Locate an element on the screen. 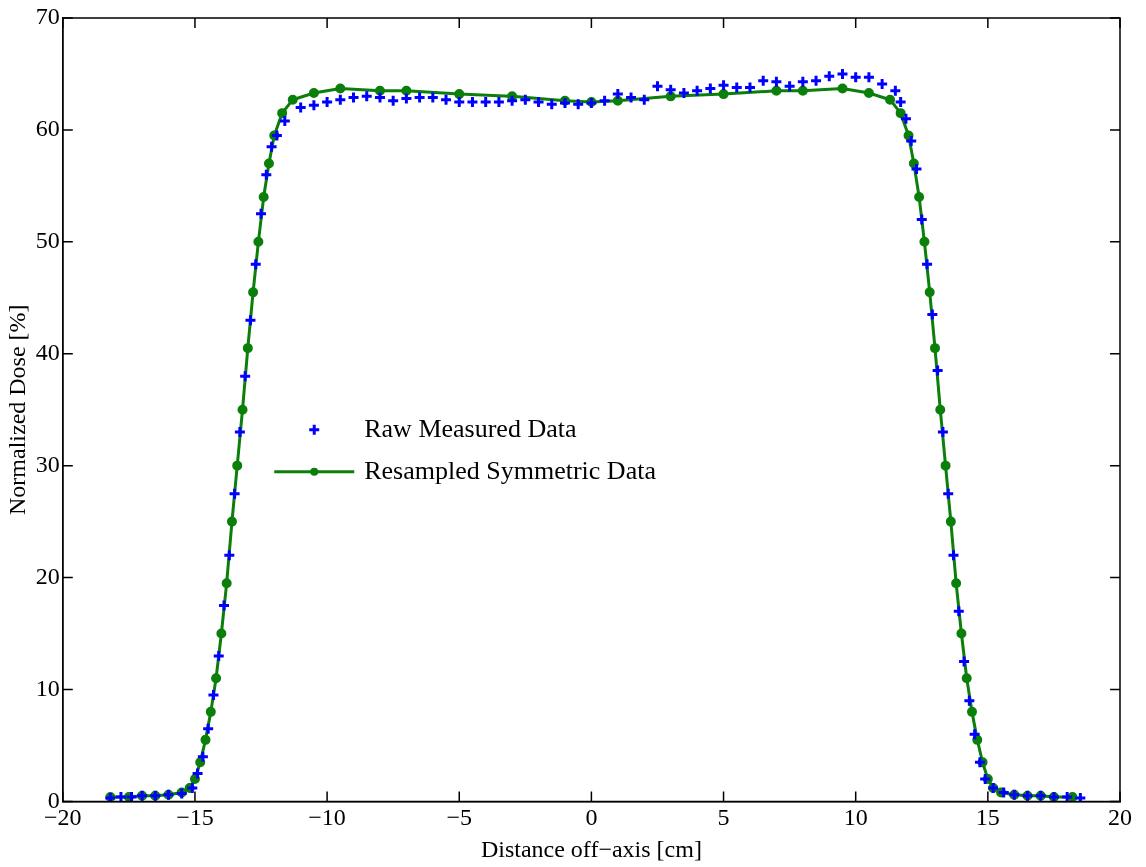 The height and width of the screenshot is (867, 1146). y-axis-title: Normalized Dose [%] is located at coordinates (16, 409).